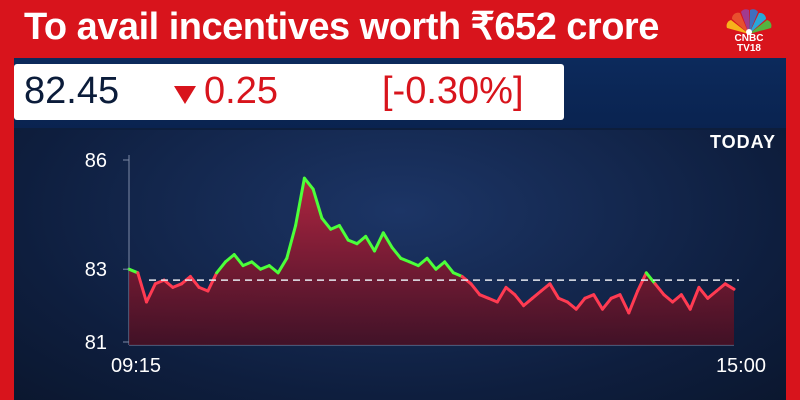 This screenshot has width=800, height=400. I want to click on quote-panel: 82.45 0.25 [-0.30%], so click(289, 92).